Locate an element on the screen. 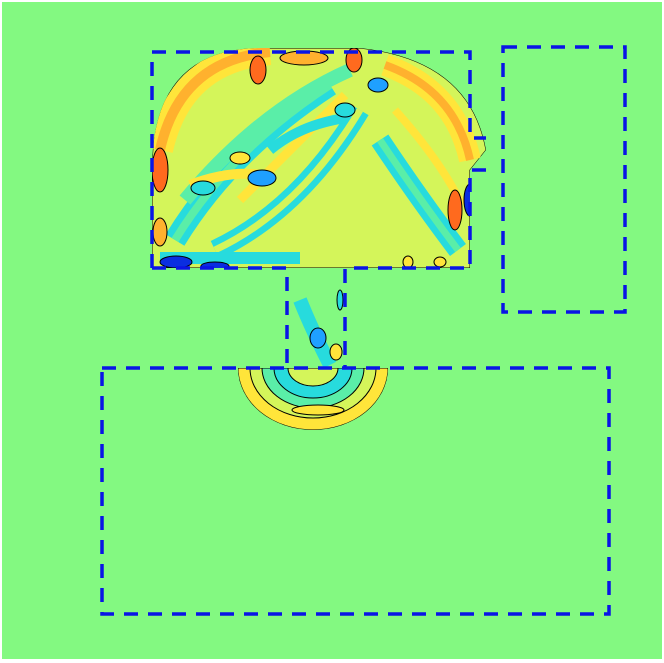 Image resolution: width=664 pixels, height=663 pixels. room-right-boundary is located at coordinates (414, 268).